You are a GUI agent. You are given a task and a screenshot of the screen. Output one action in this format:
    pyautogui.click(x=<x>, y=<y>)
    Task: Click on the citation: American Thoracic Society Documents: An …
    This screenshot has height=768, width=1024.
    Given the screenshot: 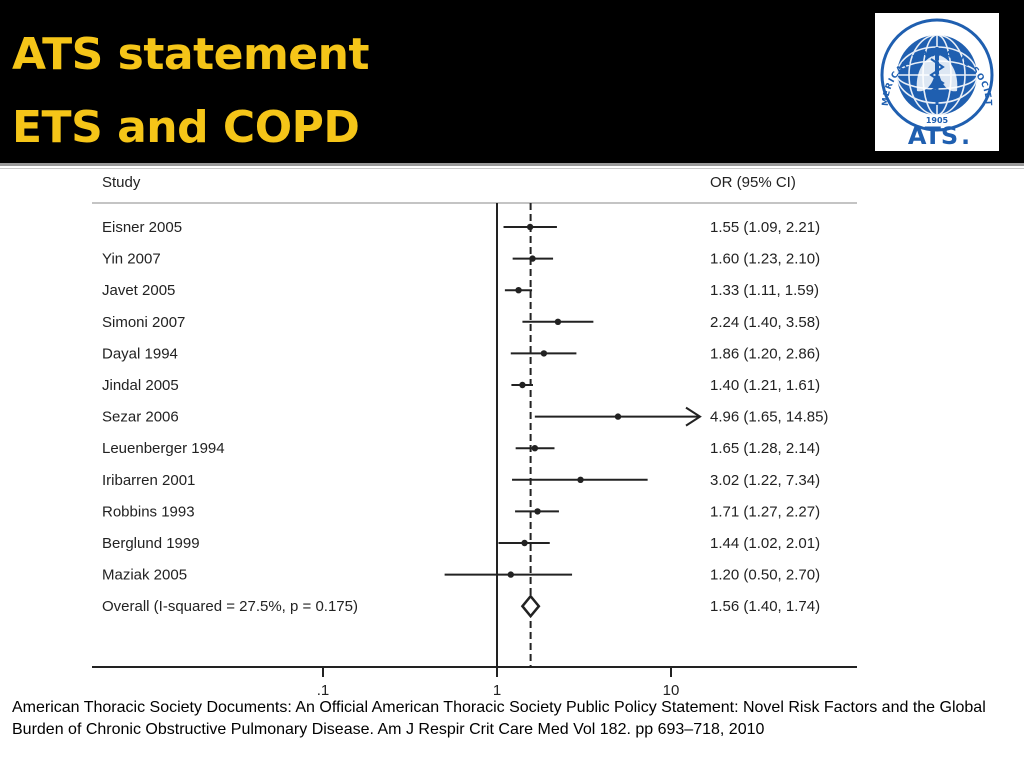 What is the action you would take?
    pyautogui.click(x=499, y=718)
    